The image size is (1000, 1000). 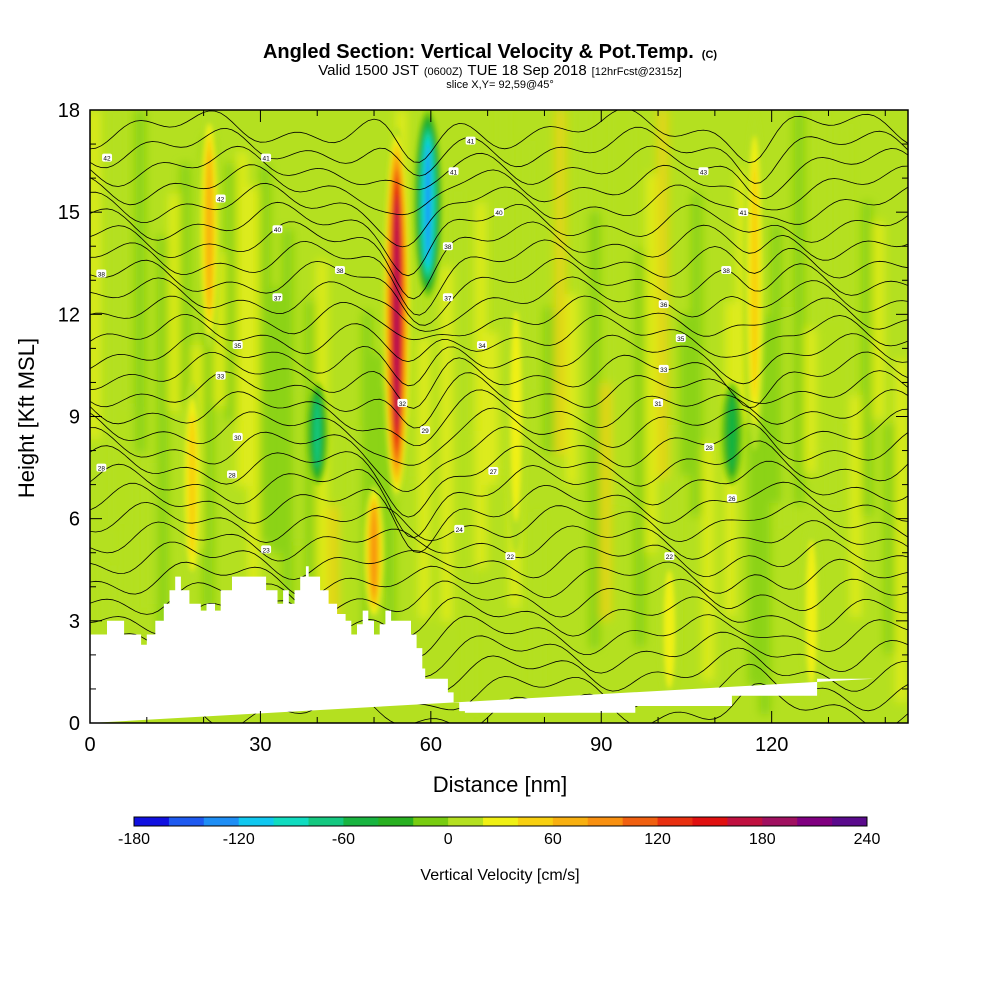 I want to click on colorbar-tick-labels: -180 -120 -60 0 60 120 180 240, so click(x=499, y=839).